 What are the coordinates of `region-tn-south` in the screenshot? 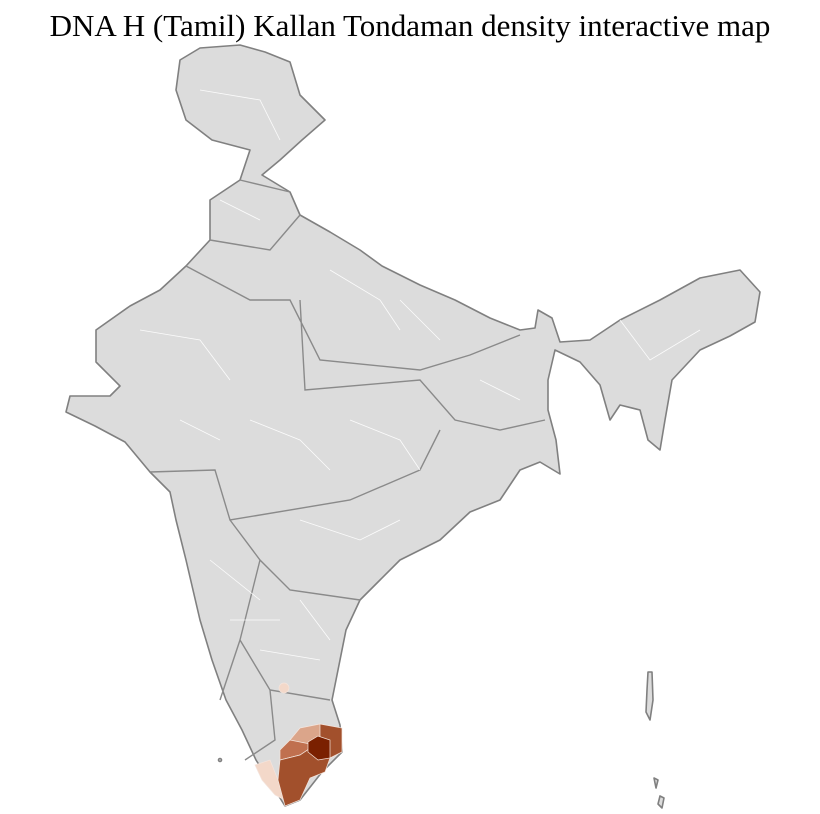 It's located at (304, 775).